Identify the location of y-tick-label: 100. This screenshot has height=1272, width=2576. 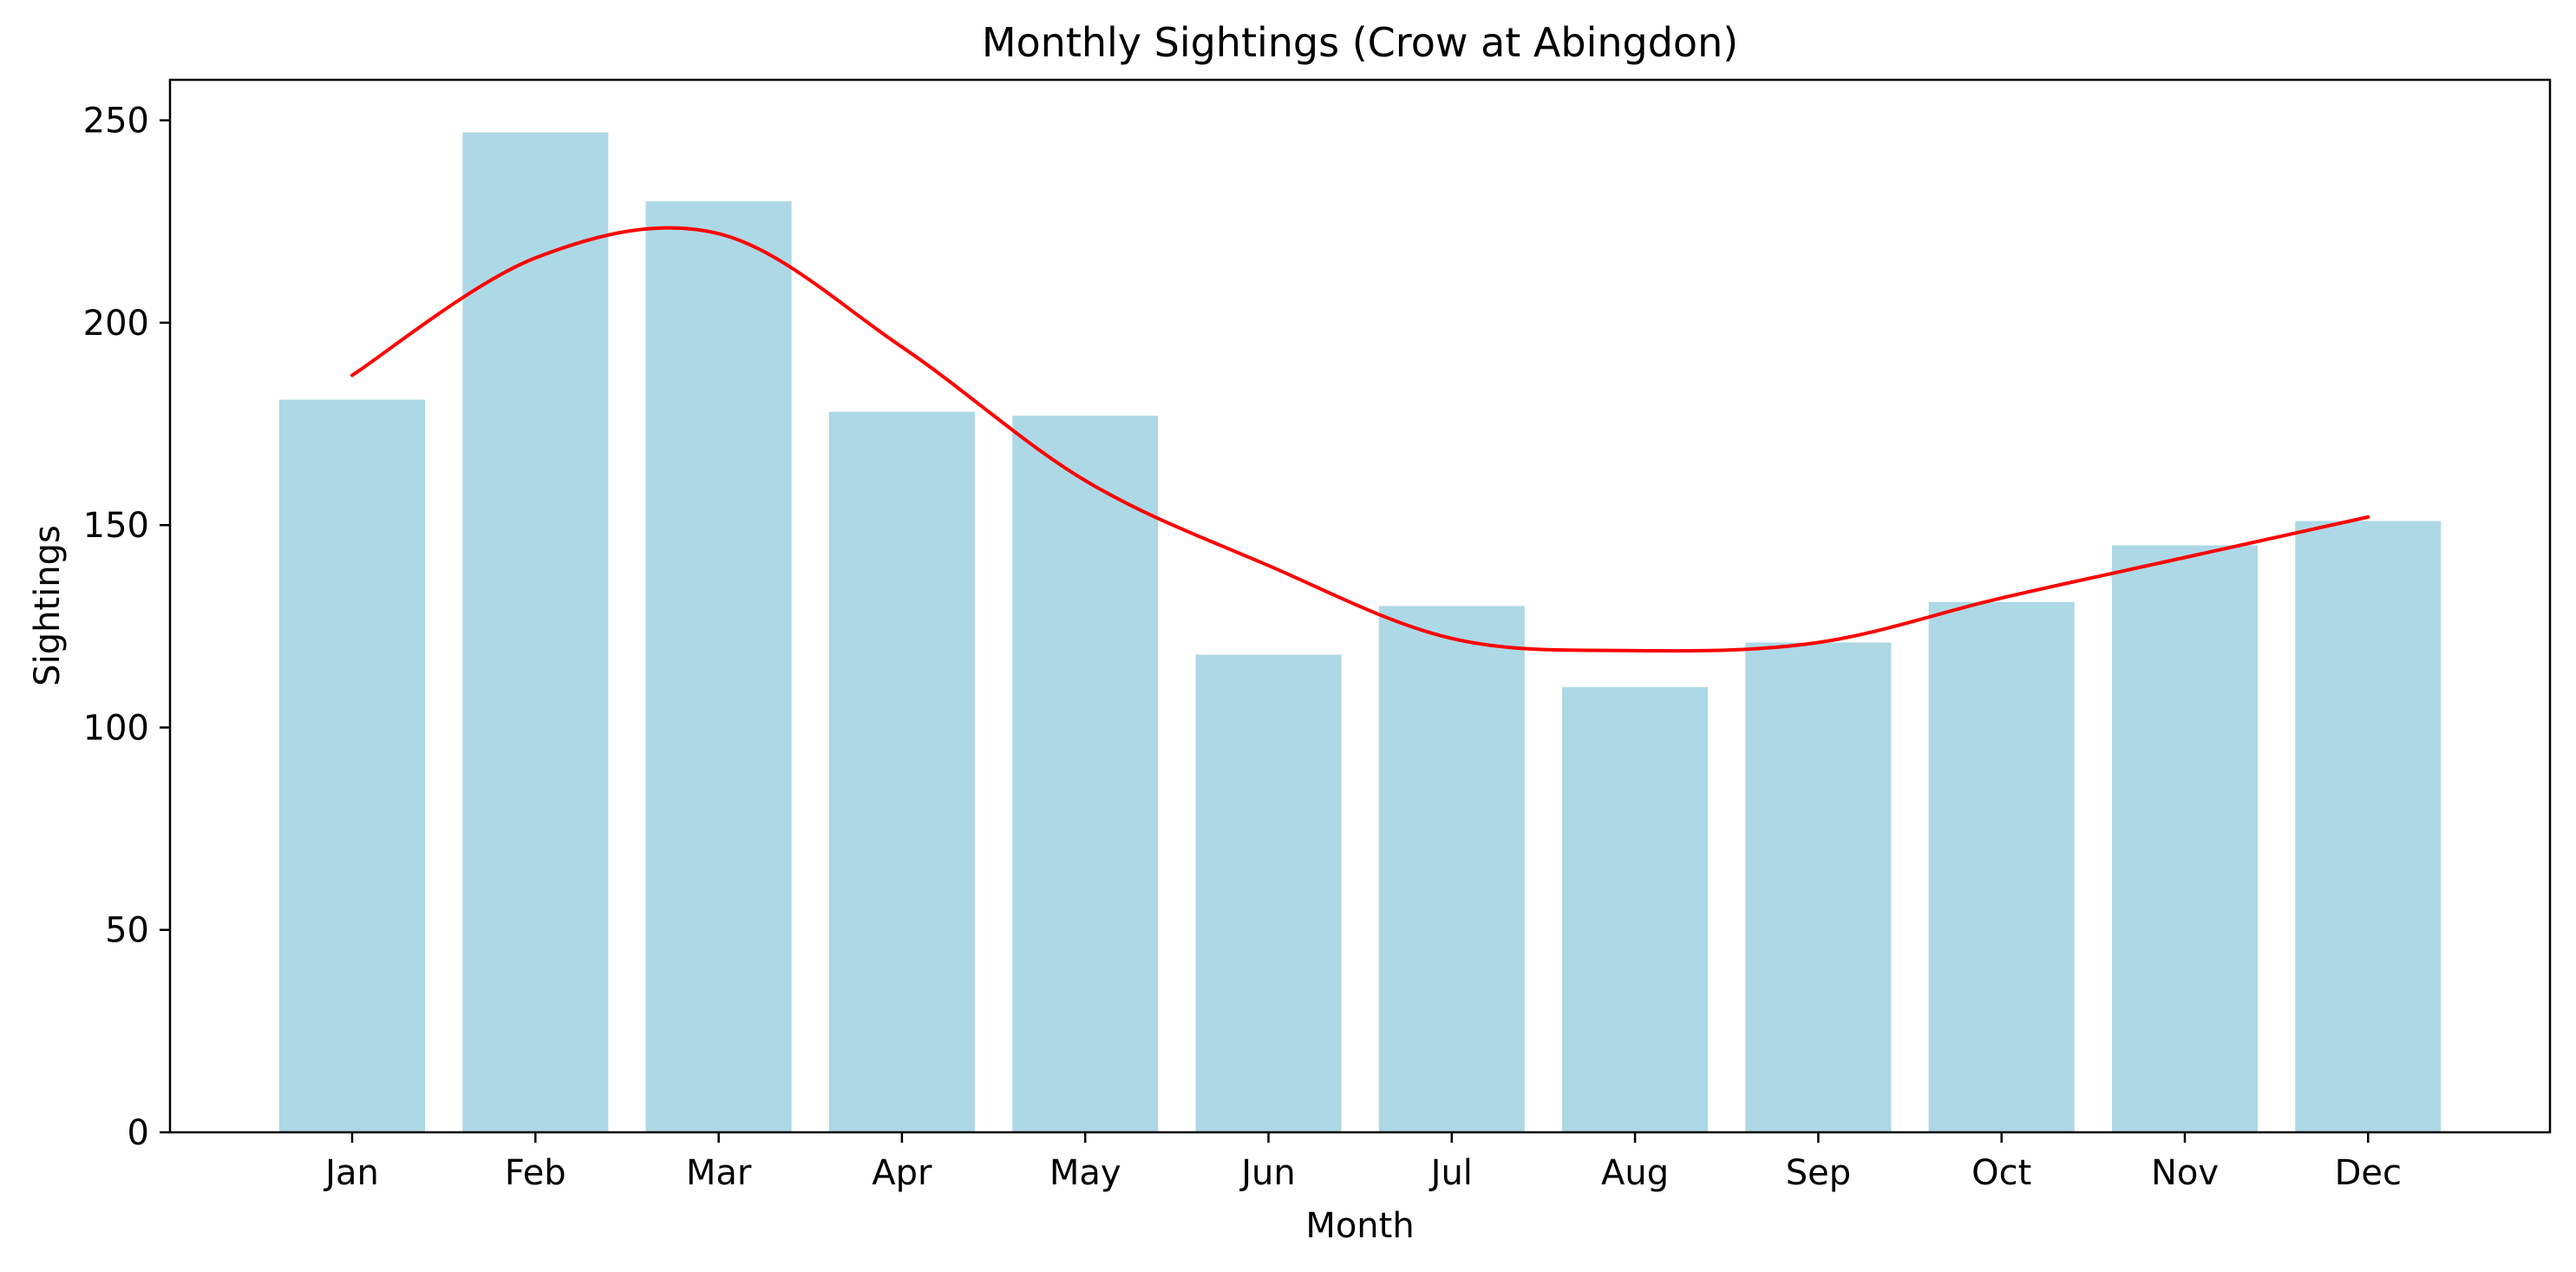
(116, 728).